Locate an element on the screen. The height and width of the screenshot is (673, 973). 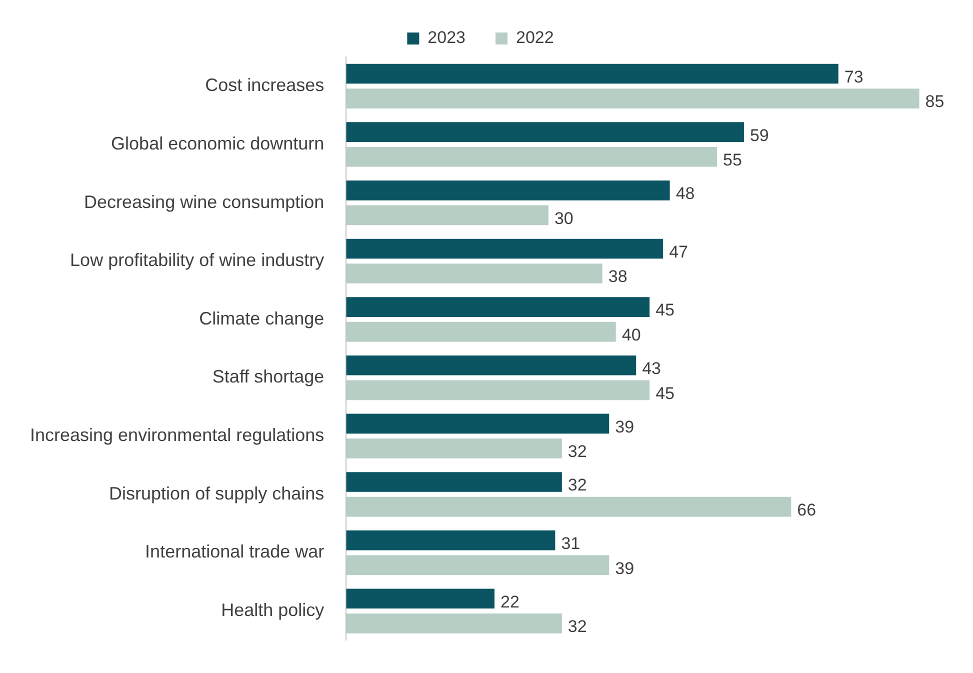
legend-label: 2022 is located at coordinates (535, 38).